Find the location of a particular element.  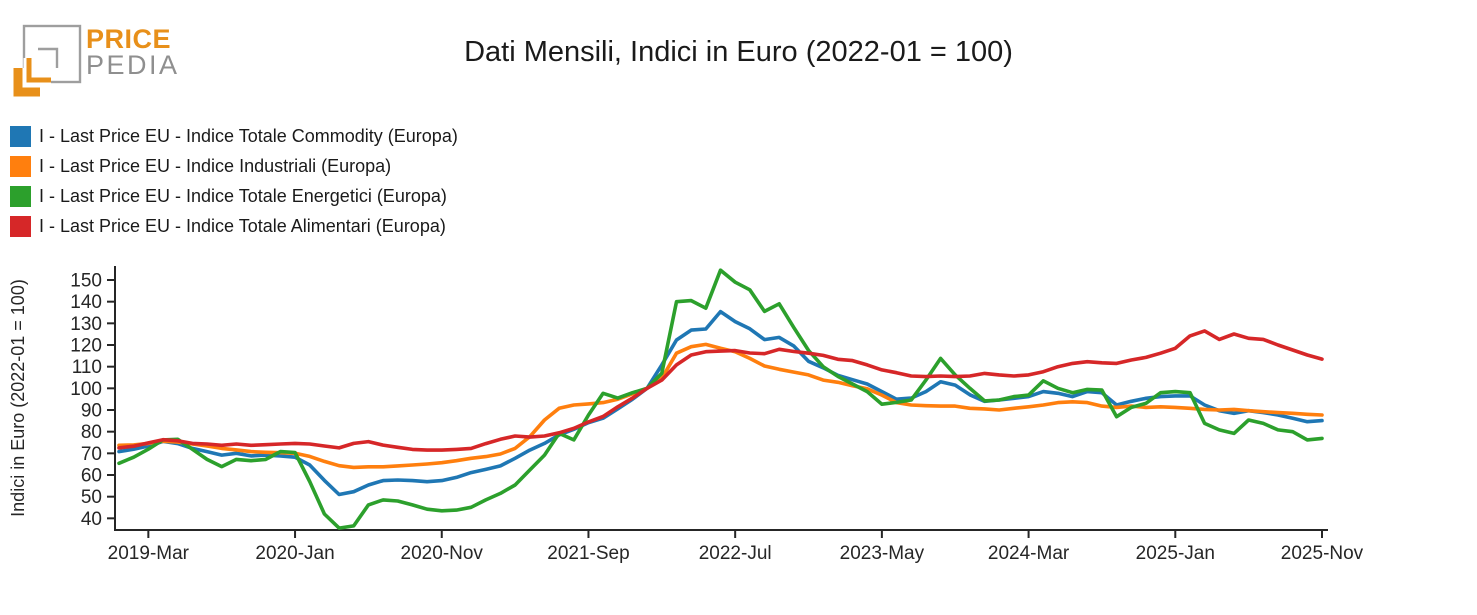

pricepedia-logo-icon is located at coordinates (46, 61).